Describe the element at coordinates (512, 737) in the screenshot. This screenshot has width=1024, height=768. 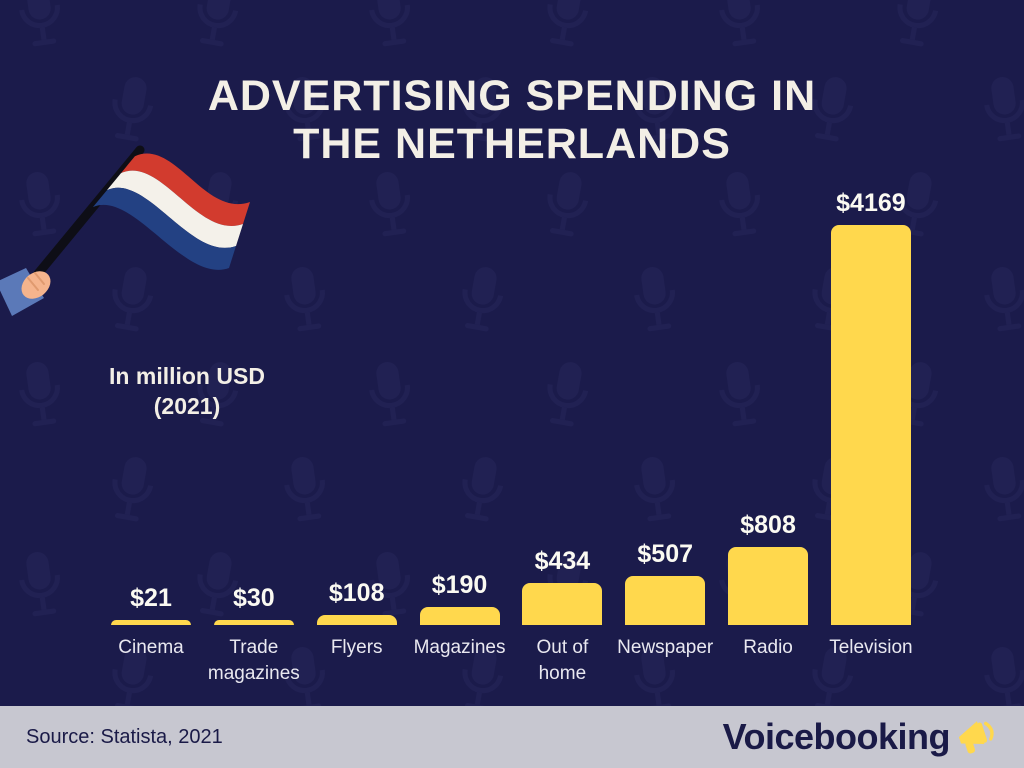
I see `footer: Source: Statista, 2021 Voicebooking` at that location.